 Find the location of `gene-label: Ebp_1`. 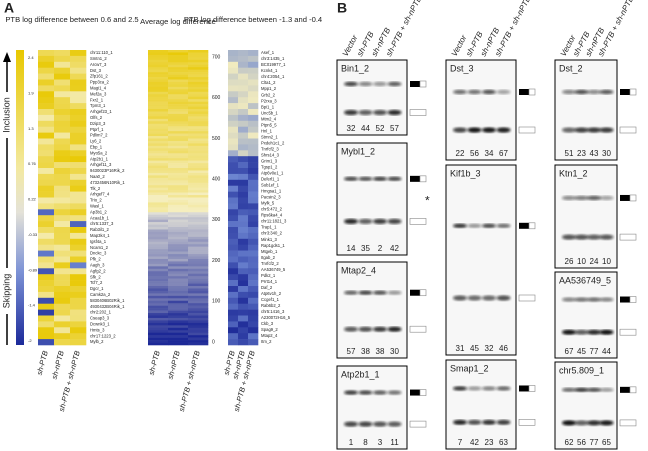

gene-label: Ebp_1 is located at coordinates (96, 146).